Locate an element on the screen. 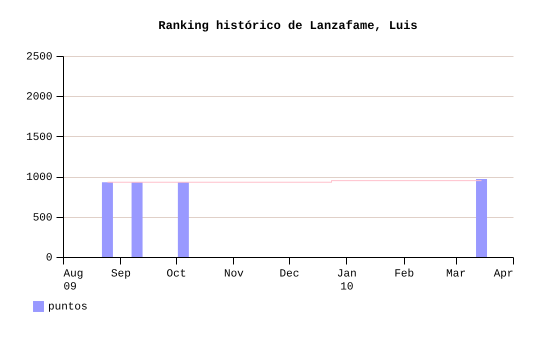  x-tick-label: Apr is located at coordinates (504, 274).